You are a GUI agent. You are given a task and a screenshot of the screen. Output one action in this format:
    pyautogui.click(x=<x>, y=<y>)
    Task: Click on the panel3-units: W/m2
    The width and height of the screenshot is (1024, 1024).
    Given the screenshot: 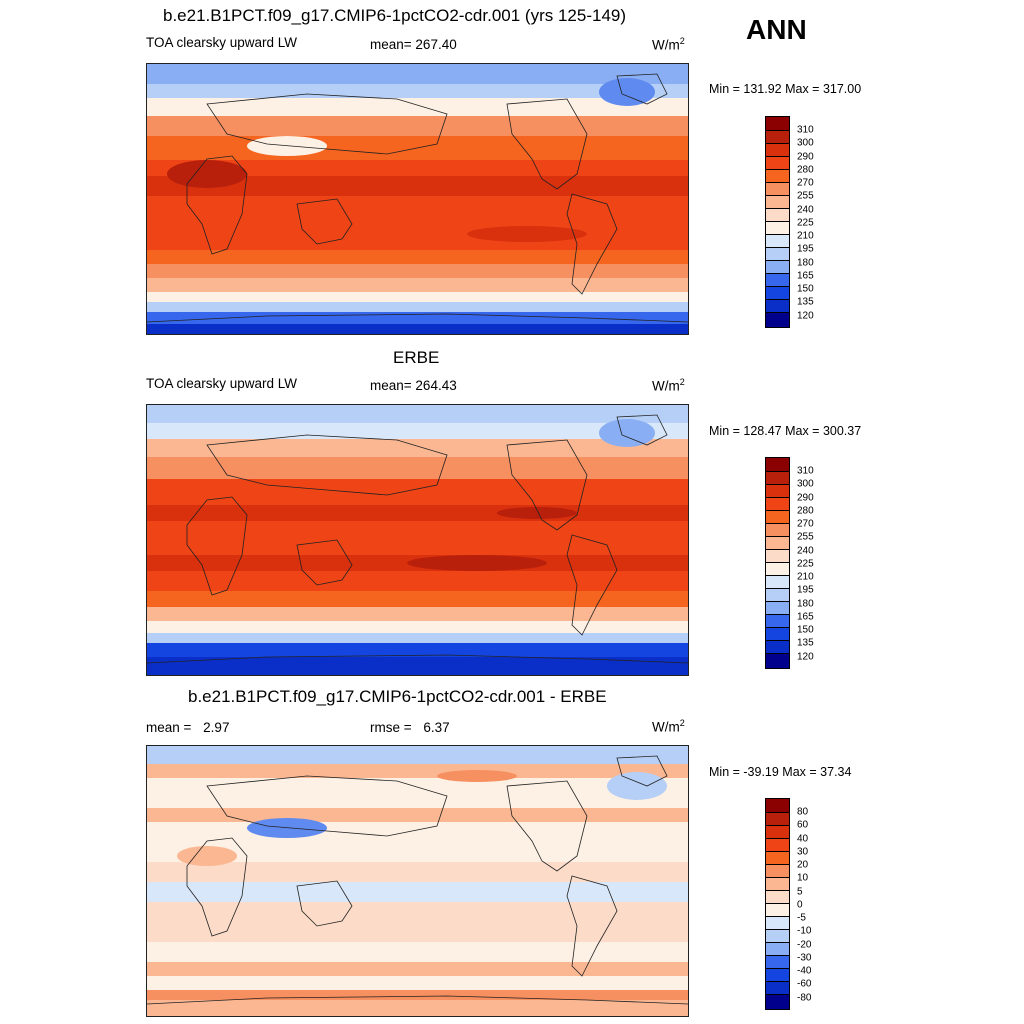 What is the action you would take?
    pyautogui.click(x=668, y=726)
    